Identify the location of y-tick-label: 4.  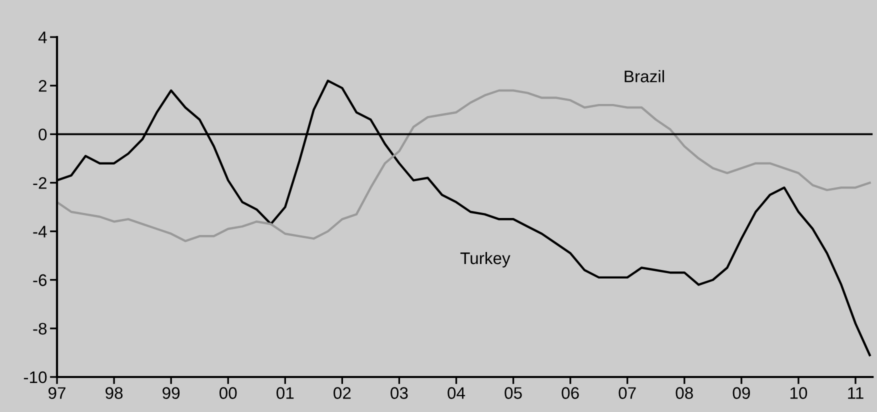
(42, 38).